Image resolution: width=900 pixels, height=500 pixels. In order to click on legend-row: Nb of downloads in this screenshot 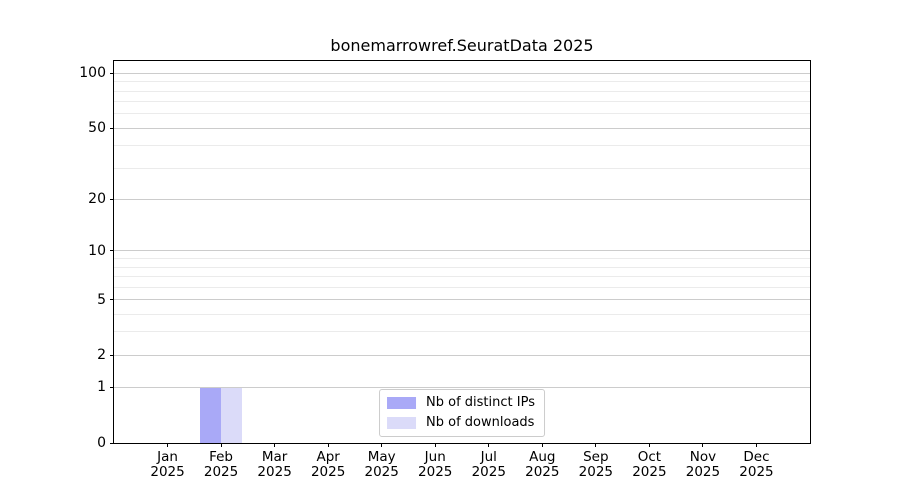, I will do `click(461, 422)`.